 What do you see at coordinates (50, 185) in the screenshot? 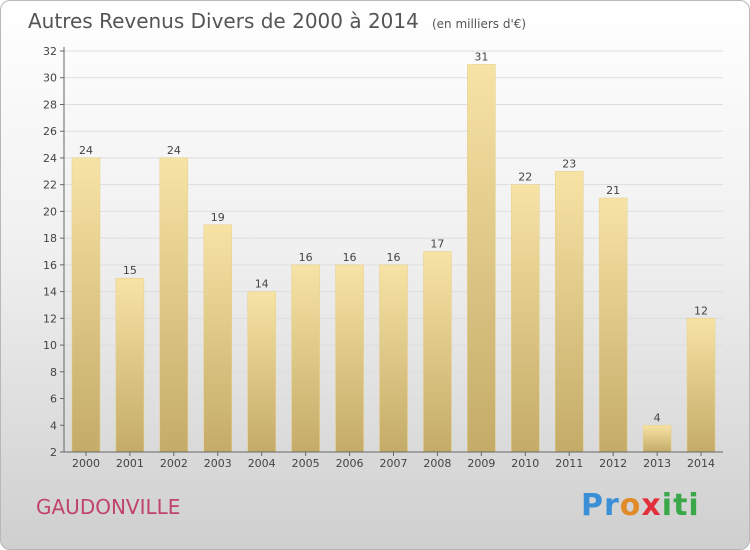
I see `y-tick-label: 22` at bounding box center [50, 185].